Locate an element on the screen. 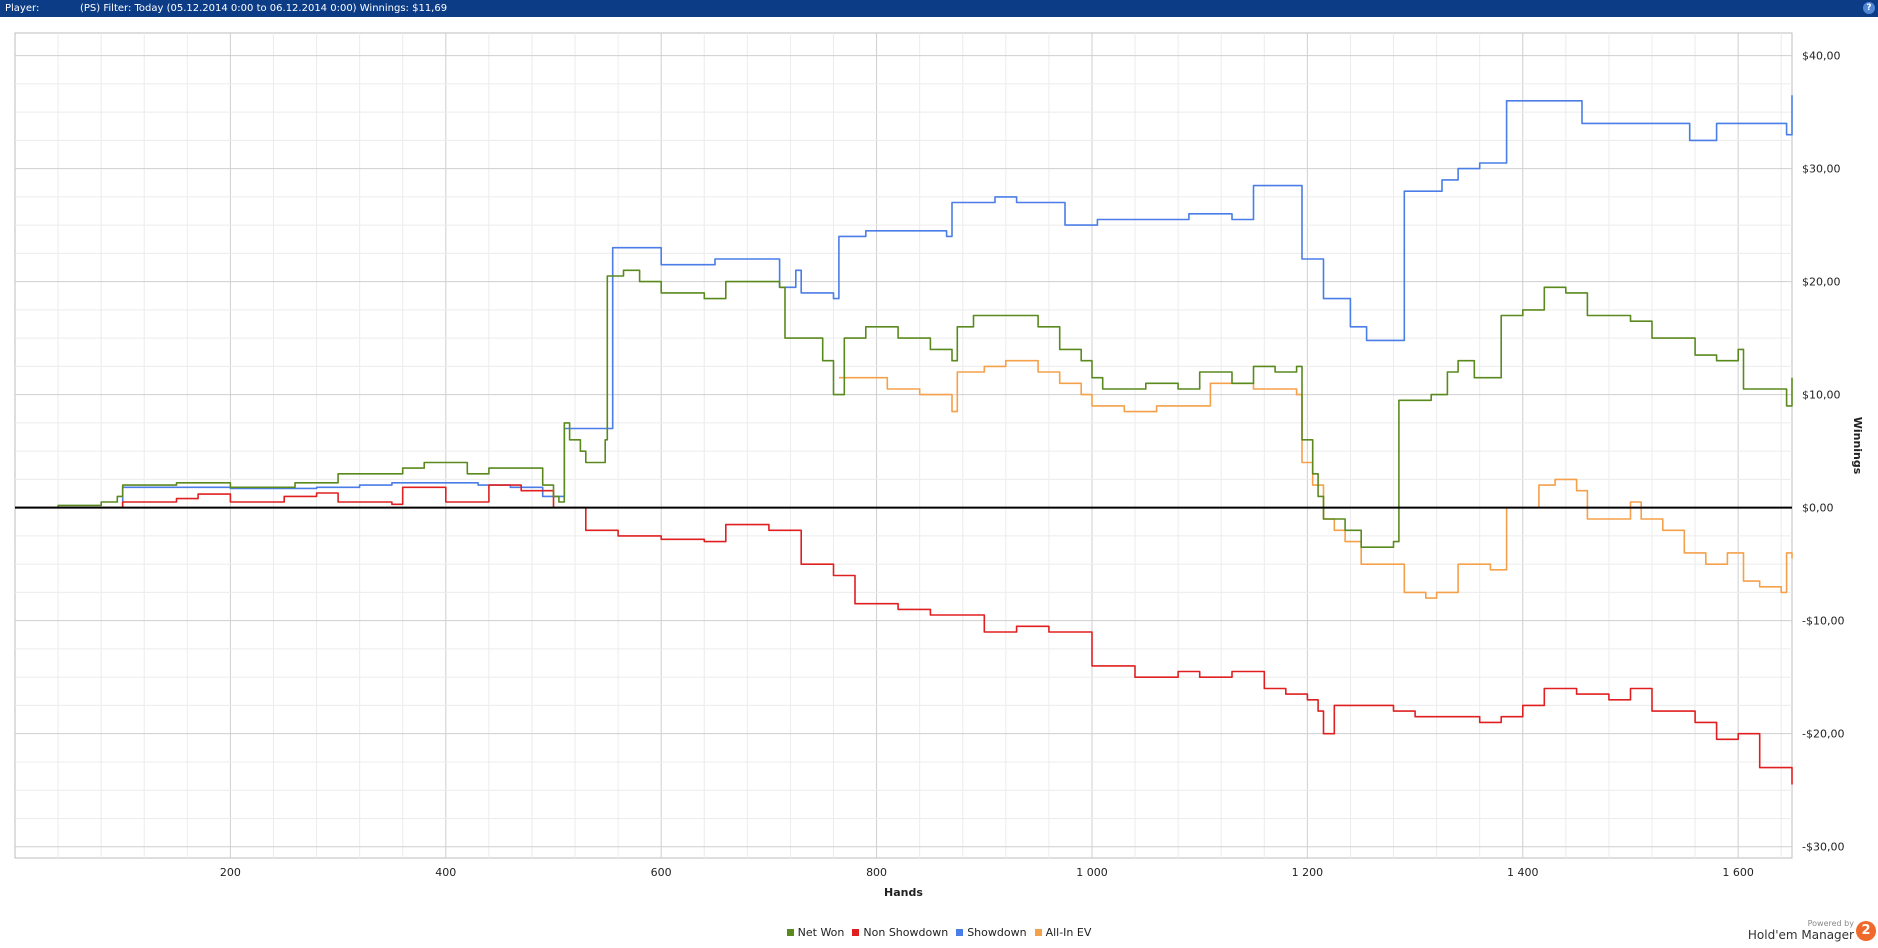 Image resolution: width=1878 pixels, height=948 pixels. x-tick-label: 1 000 is located at coordinates (1092, 872).